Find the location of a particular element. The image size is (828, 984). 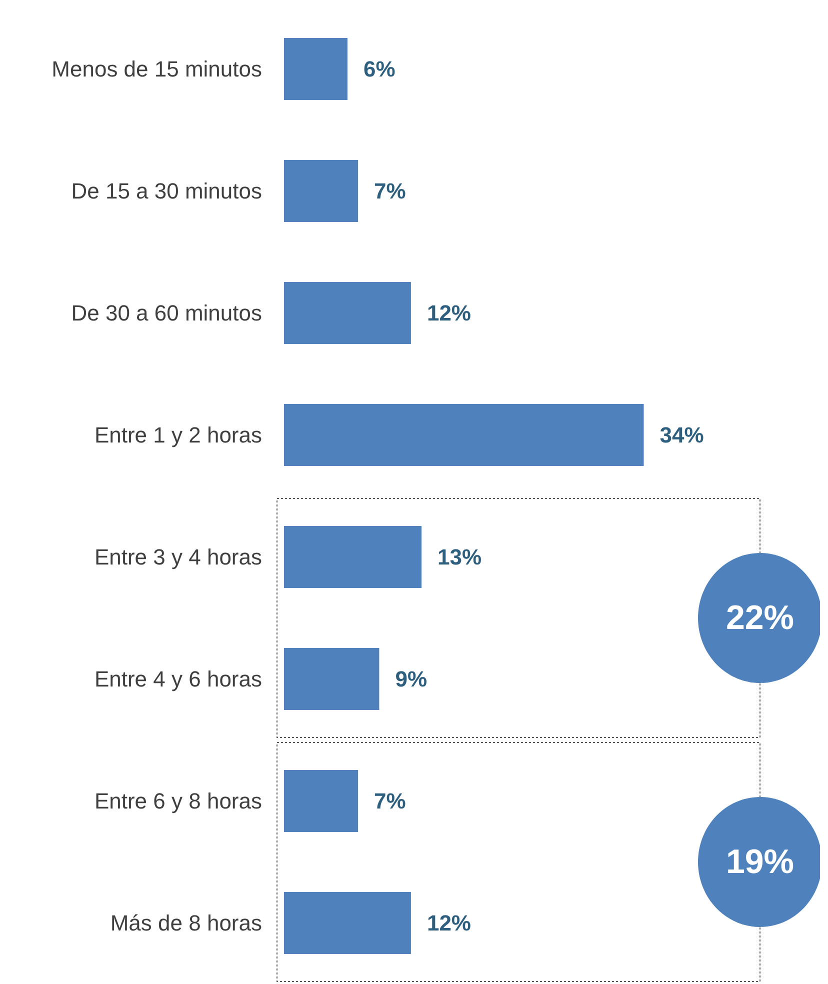

y-tick-label: De 30 a 60 minutos is located at coordinates (166, 313).